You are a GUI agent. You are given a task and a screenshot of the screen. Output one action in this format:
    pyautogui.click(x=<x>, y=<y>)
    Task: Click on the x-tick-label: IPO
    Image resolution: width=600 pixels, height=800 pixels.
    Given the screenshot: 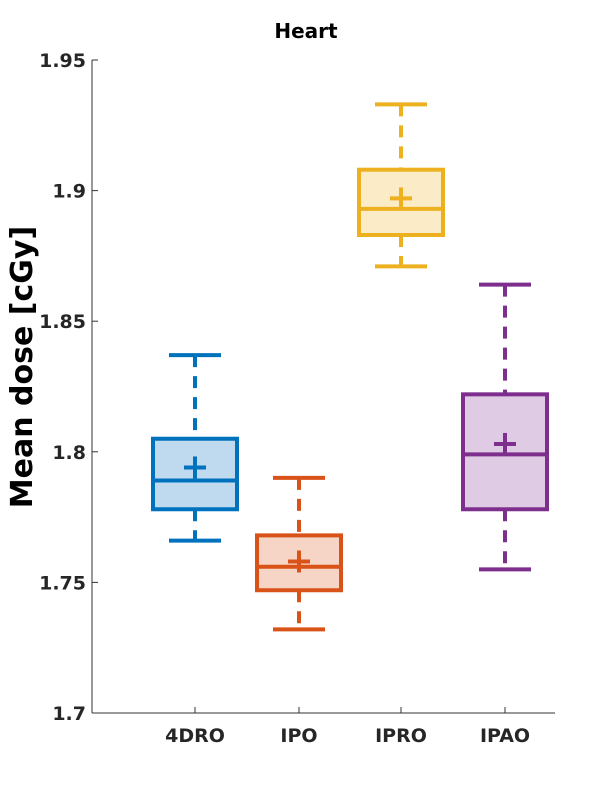 What is the action you would take?
    pyautogui.click(x=298, y=736)
    